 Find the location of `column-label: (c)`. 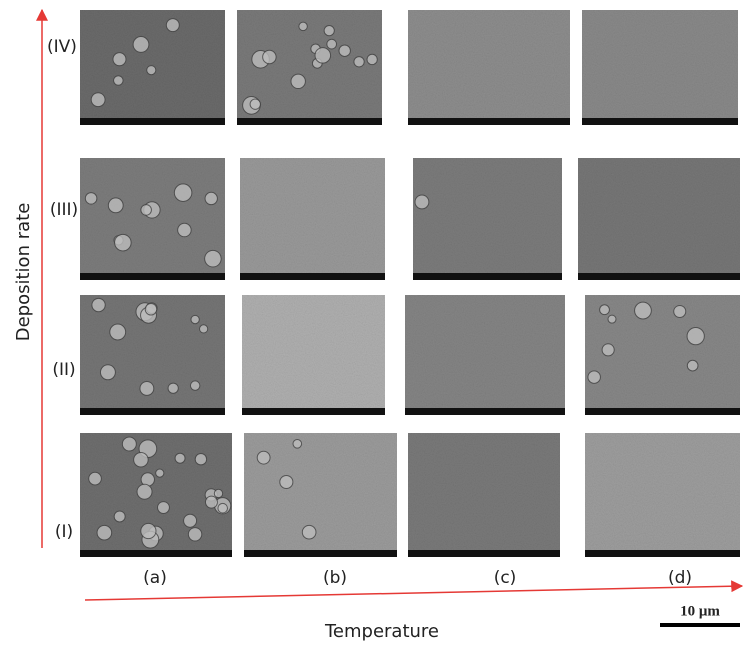

column-label: (c) is located at coordinates (505, 578).